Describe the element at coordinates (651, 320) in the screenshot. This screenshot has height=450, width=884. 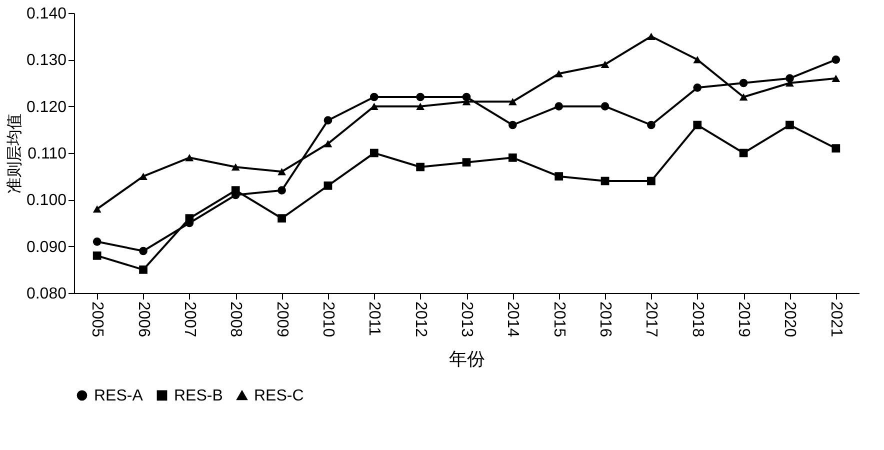
I see `x-tick-label: 2017` at that location.